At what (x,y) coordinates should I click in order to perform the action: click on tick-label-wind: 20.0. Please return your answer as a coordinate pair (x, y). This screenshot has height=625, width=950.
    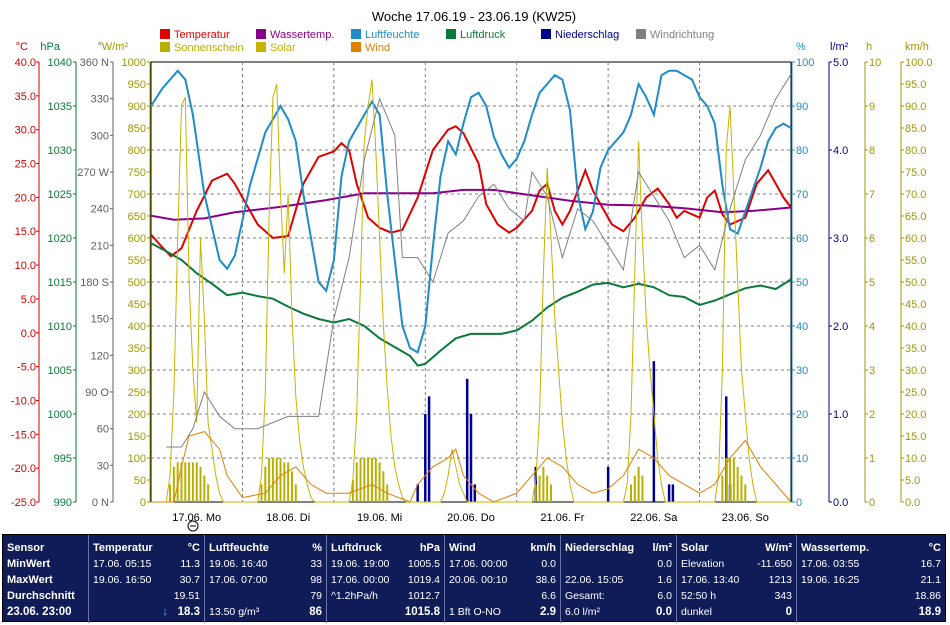
    Looking at the image, I should click on (915, 415).